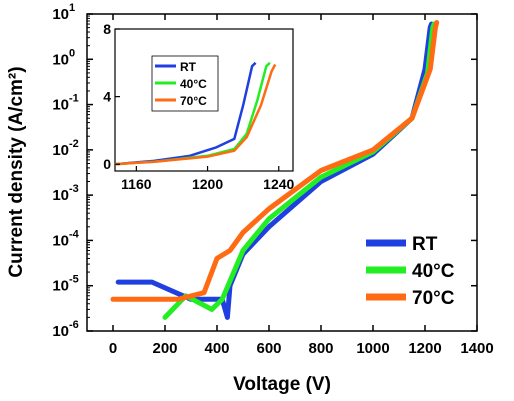  I want to click on x-tick-label: 600, so click(268, 348).